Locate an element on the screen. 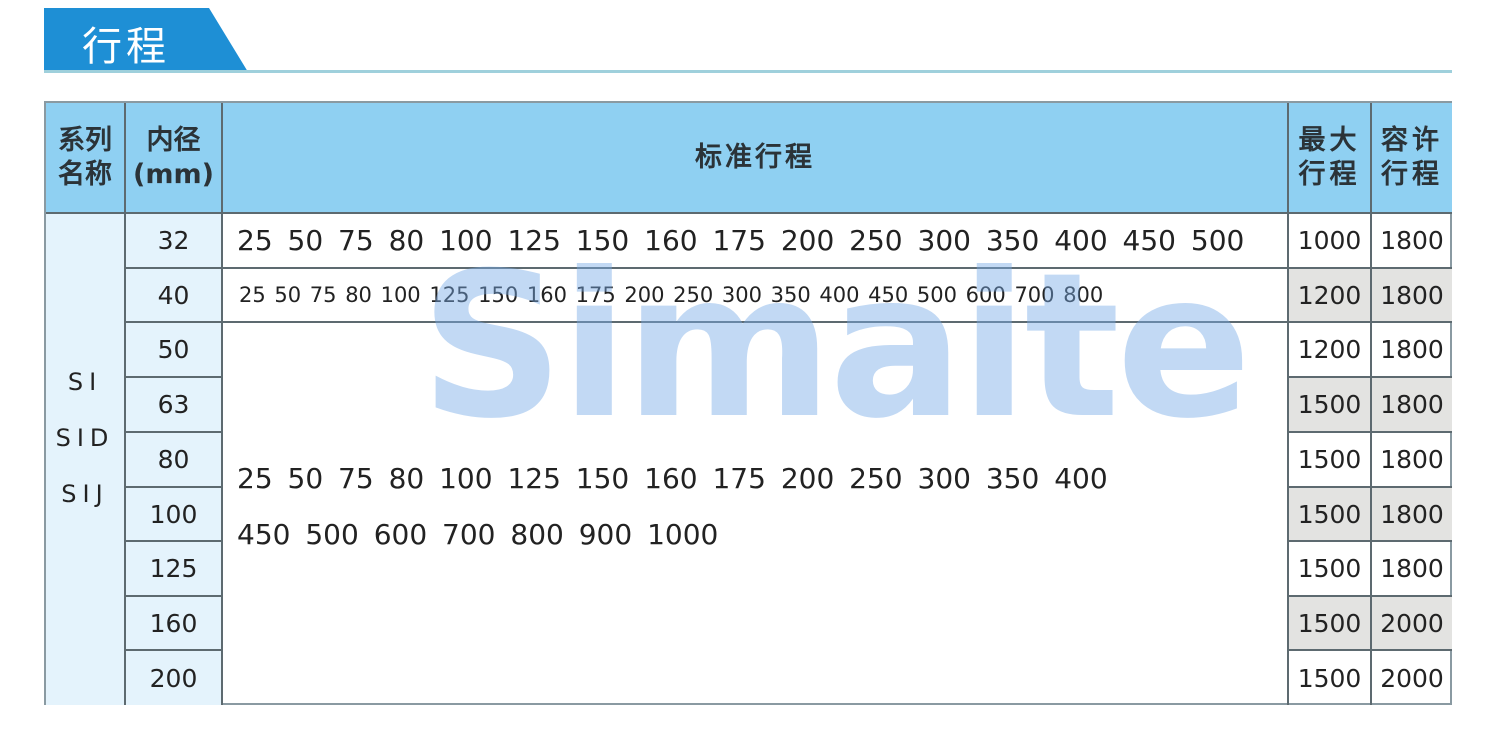 This screenshot has height=741, width=1500. section-title-tab is located at coordinates (146, 40).